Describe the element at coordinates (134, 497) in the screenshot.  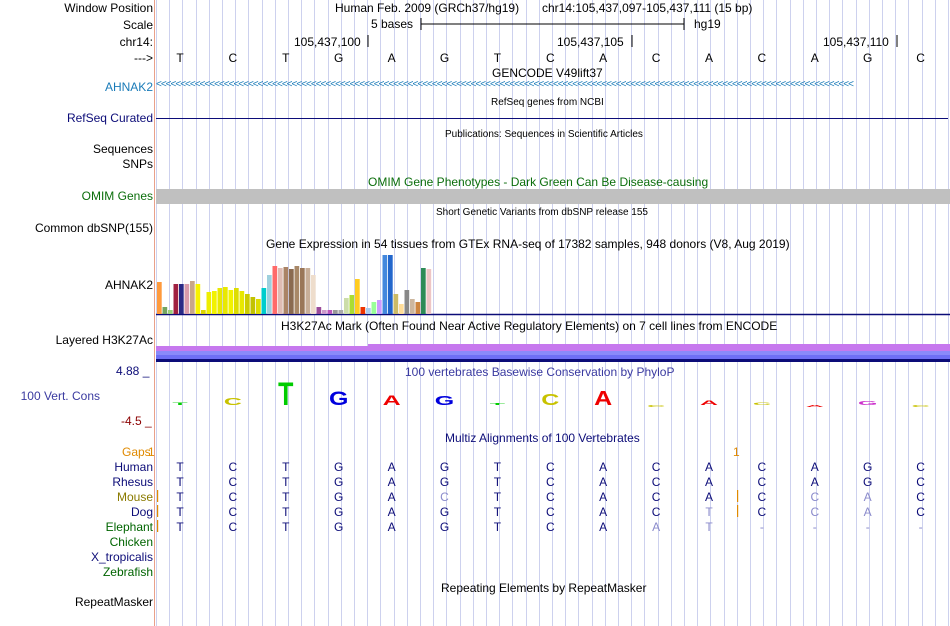
I see `species-label: Mouse` at that location.